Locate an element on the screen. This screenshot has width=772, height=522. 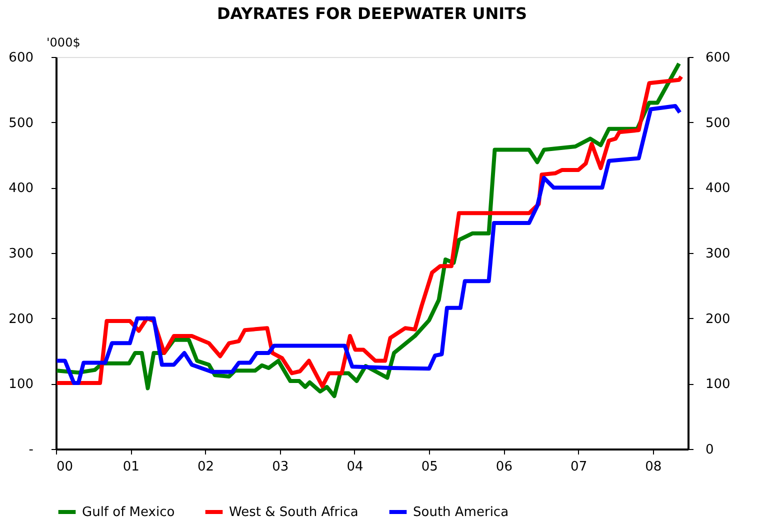
x-tick-label: 05 is located at coordinates (429, 467).